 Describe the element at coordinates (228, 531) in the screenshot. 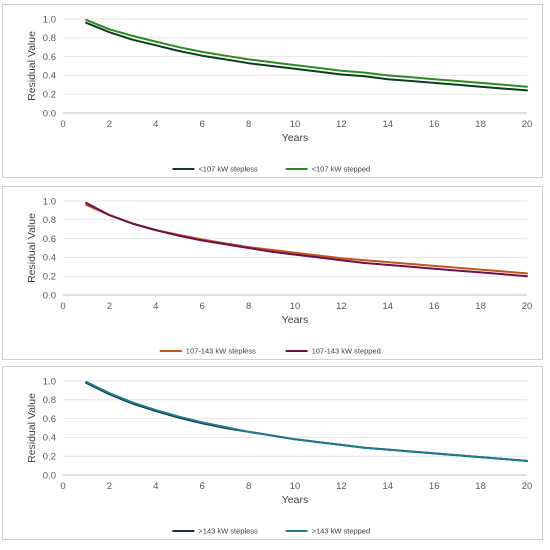

I see `legend-label-1: >143 kW stepless` at that location.